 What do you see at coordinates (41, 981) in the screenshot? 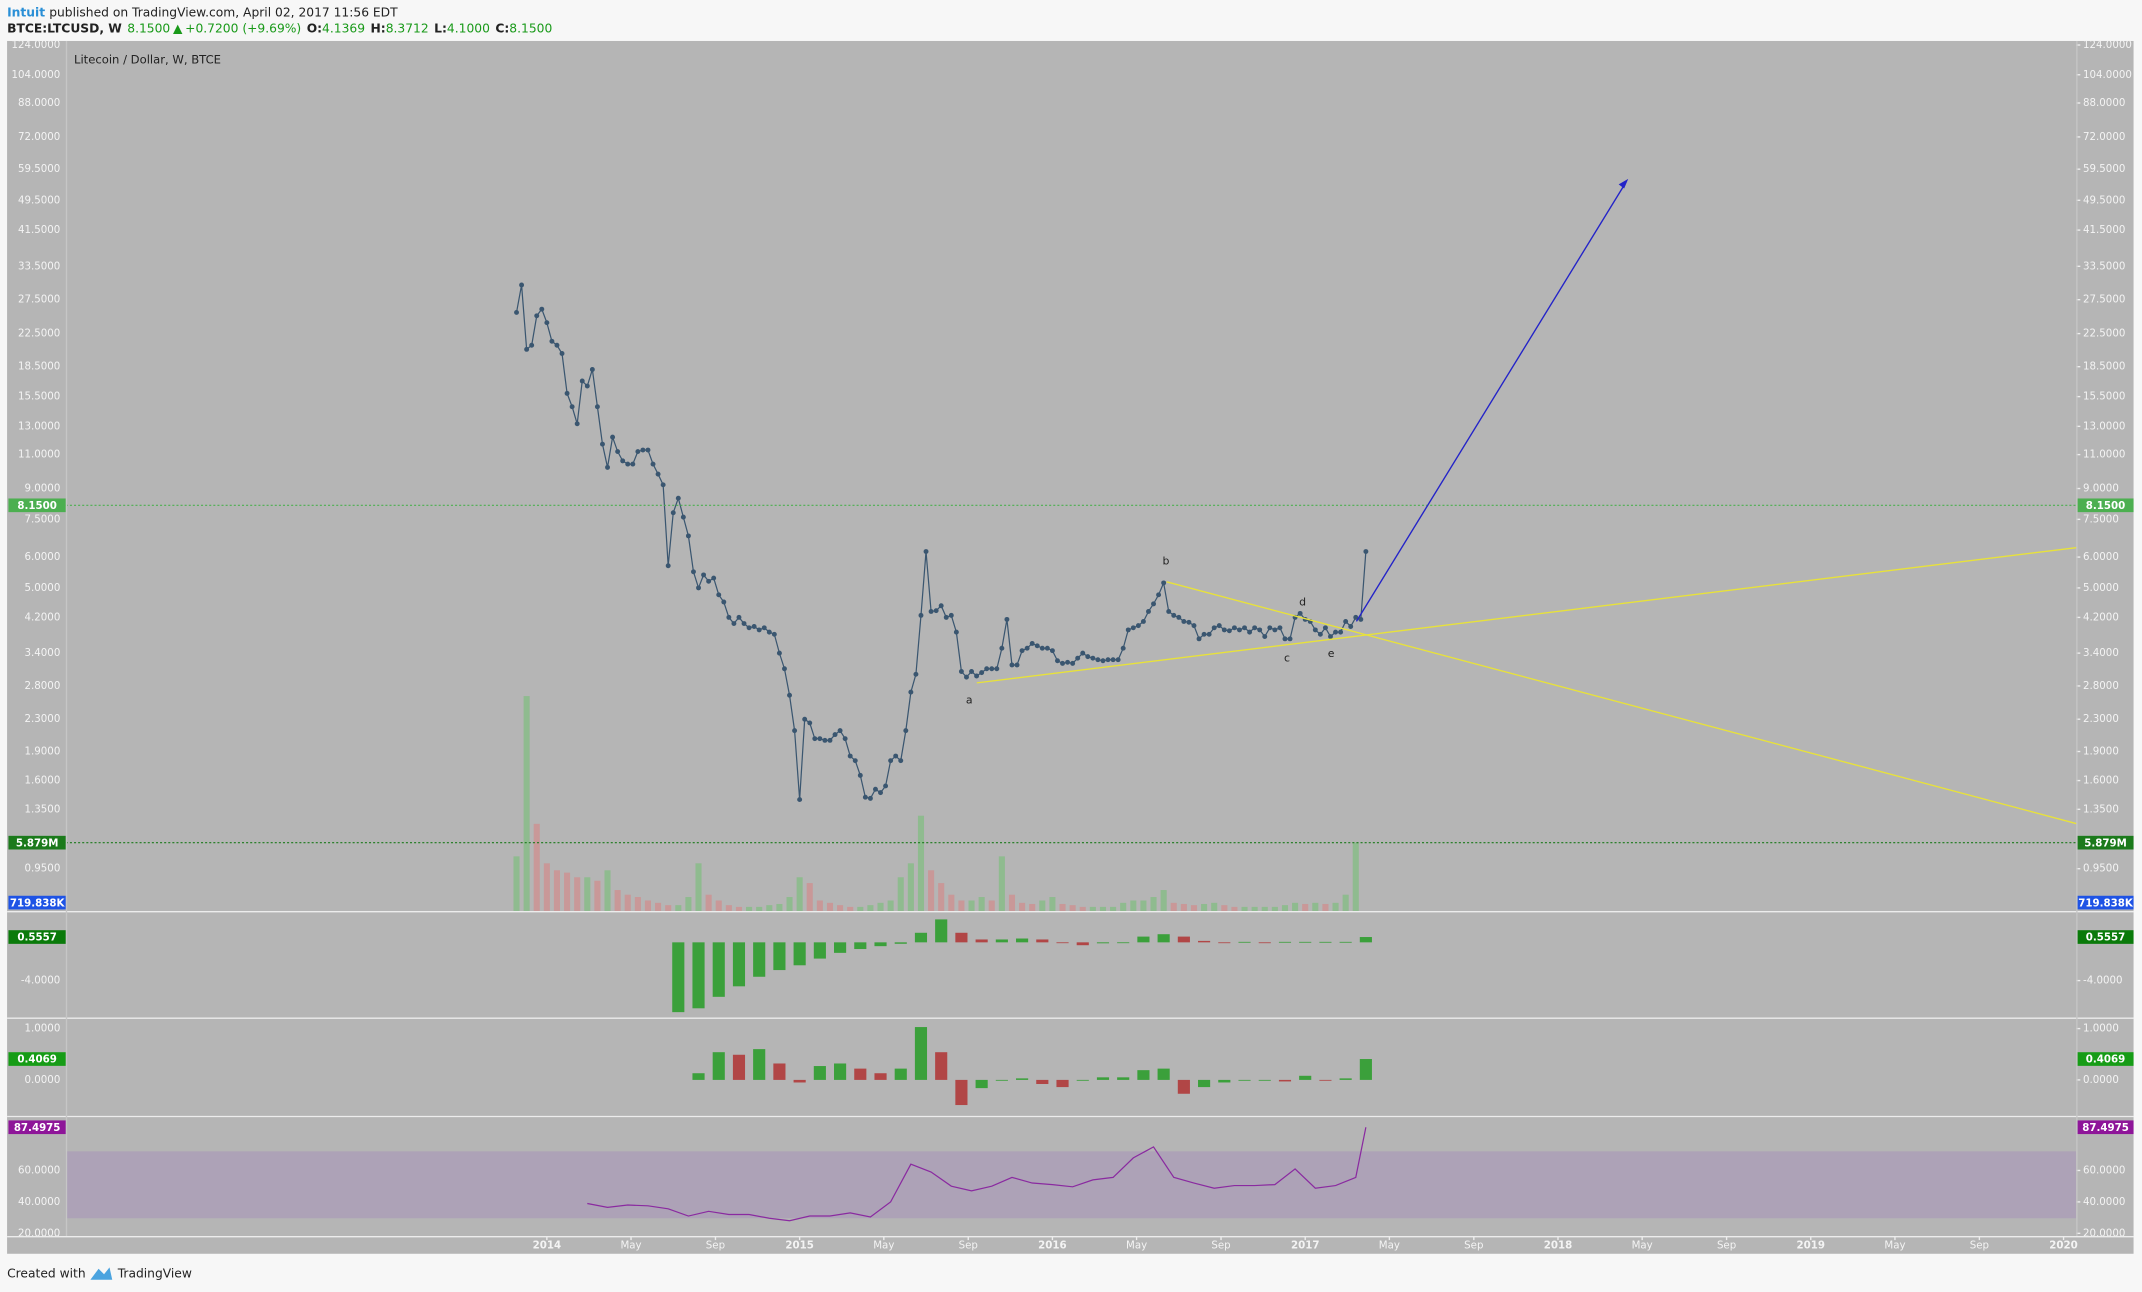
I see `y-tick-label: -4.0000` at bounding box center [41, 981].